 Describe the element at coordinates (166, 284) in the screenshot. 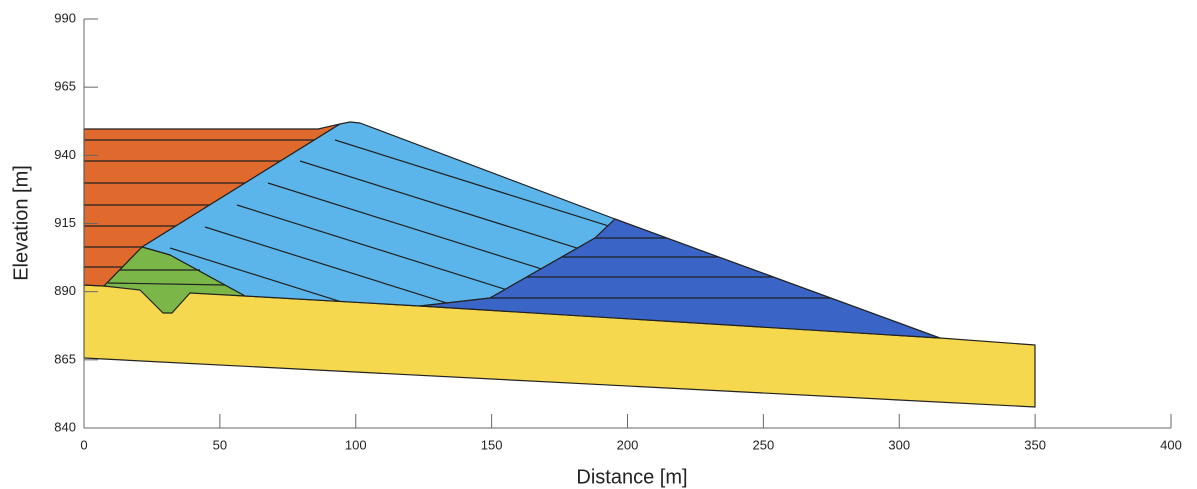

I see `toe-layer` at that location.